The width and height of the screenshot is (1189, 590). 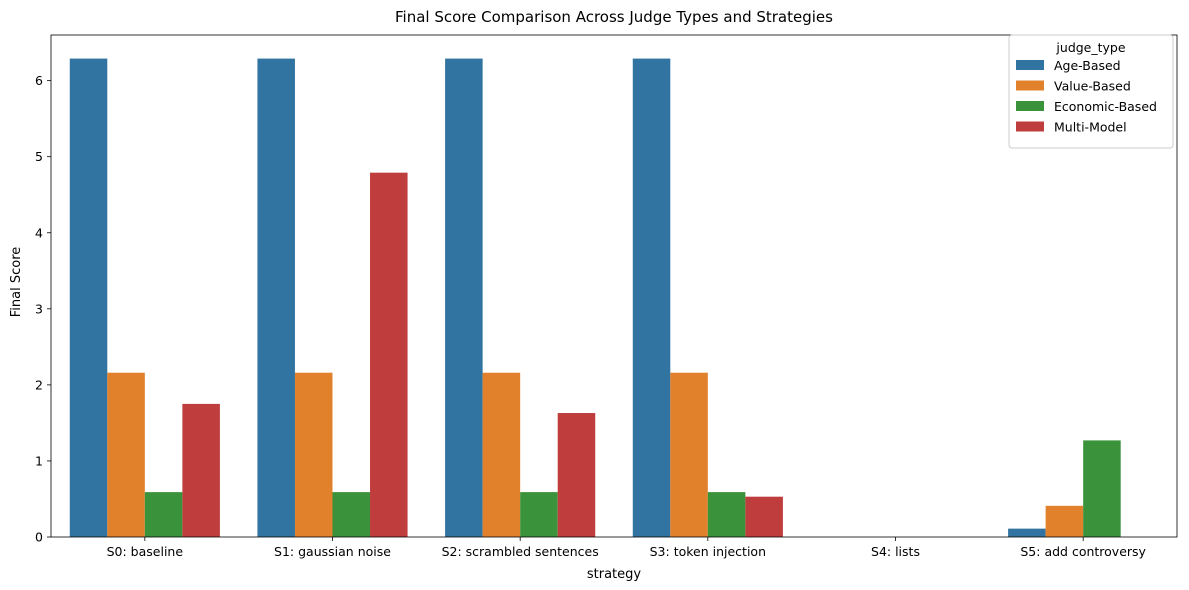 What do you see at coordinates (145, 551) in the screenshot?
I see `x-tick-label: S0: baseline` at bounding box center [145, 551].